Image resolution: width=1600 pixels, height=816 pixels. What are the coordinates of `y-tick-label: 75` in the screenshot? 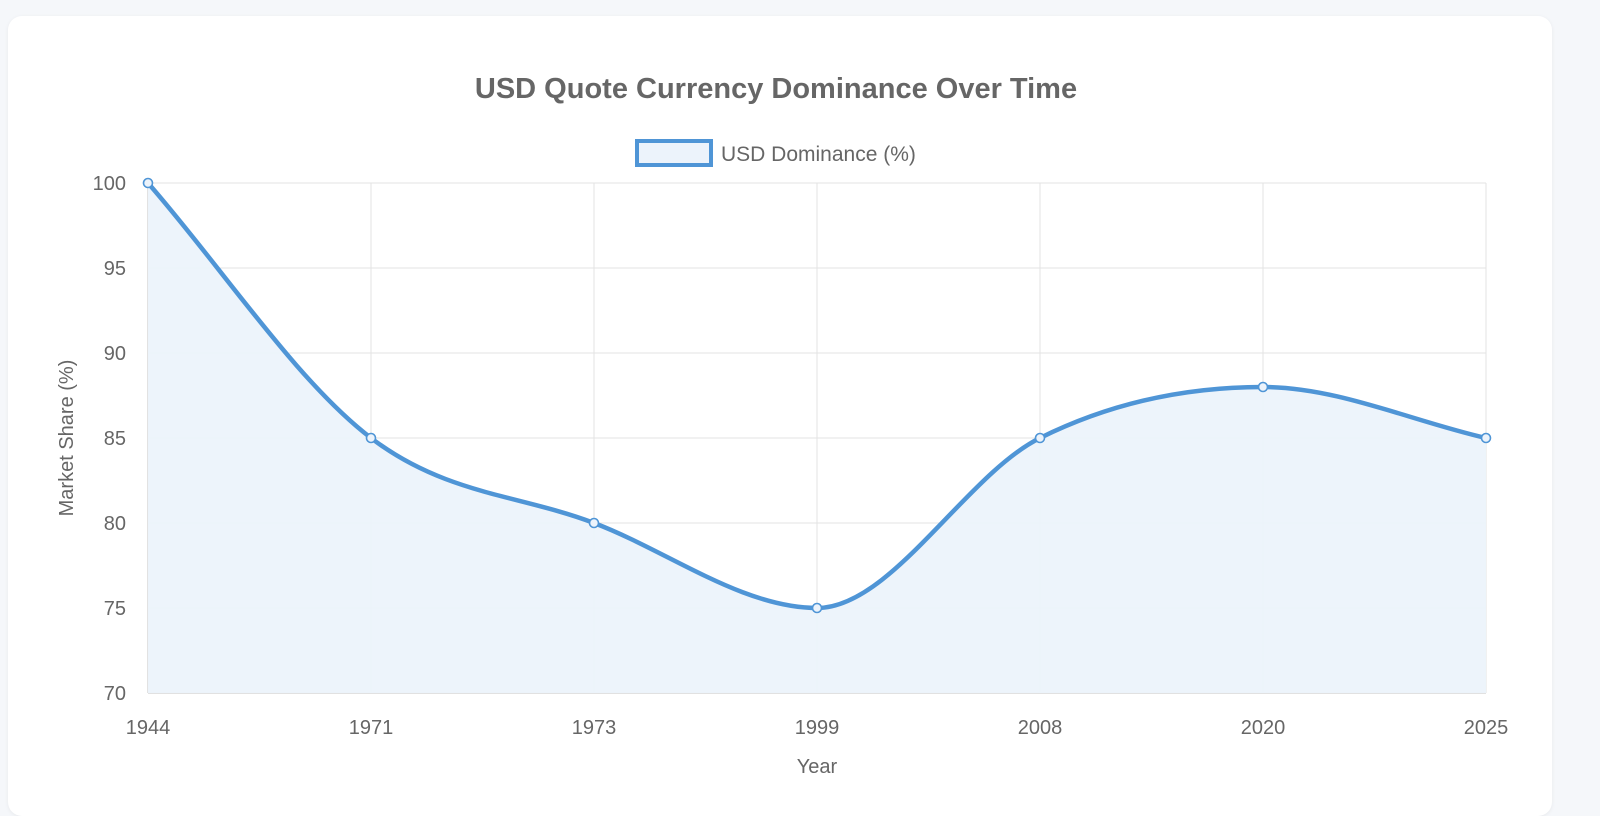 It's located at (115, 609).